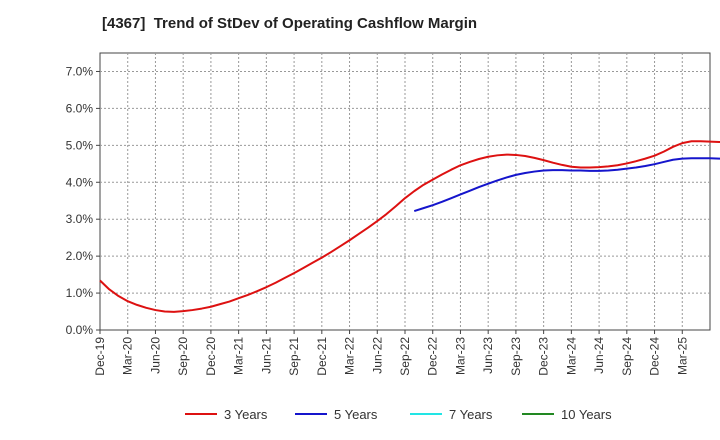  Describe the element at coordinates (266, 355) in the screenshot. I see `x-tick-label: Jun-21` at that location.